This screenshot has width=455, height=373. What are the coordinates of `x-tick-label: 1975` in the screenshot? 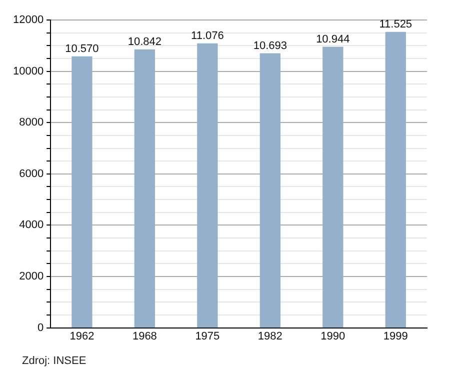 It's located at (207, 336).